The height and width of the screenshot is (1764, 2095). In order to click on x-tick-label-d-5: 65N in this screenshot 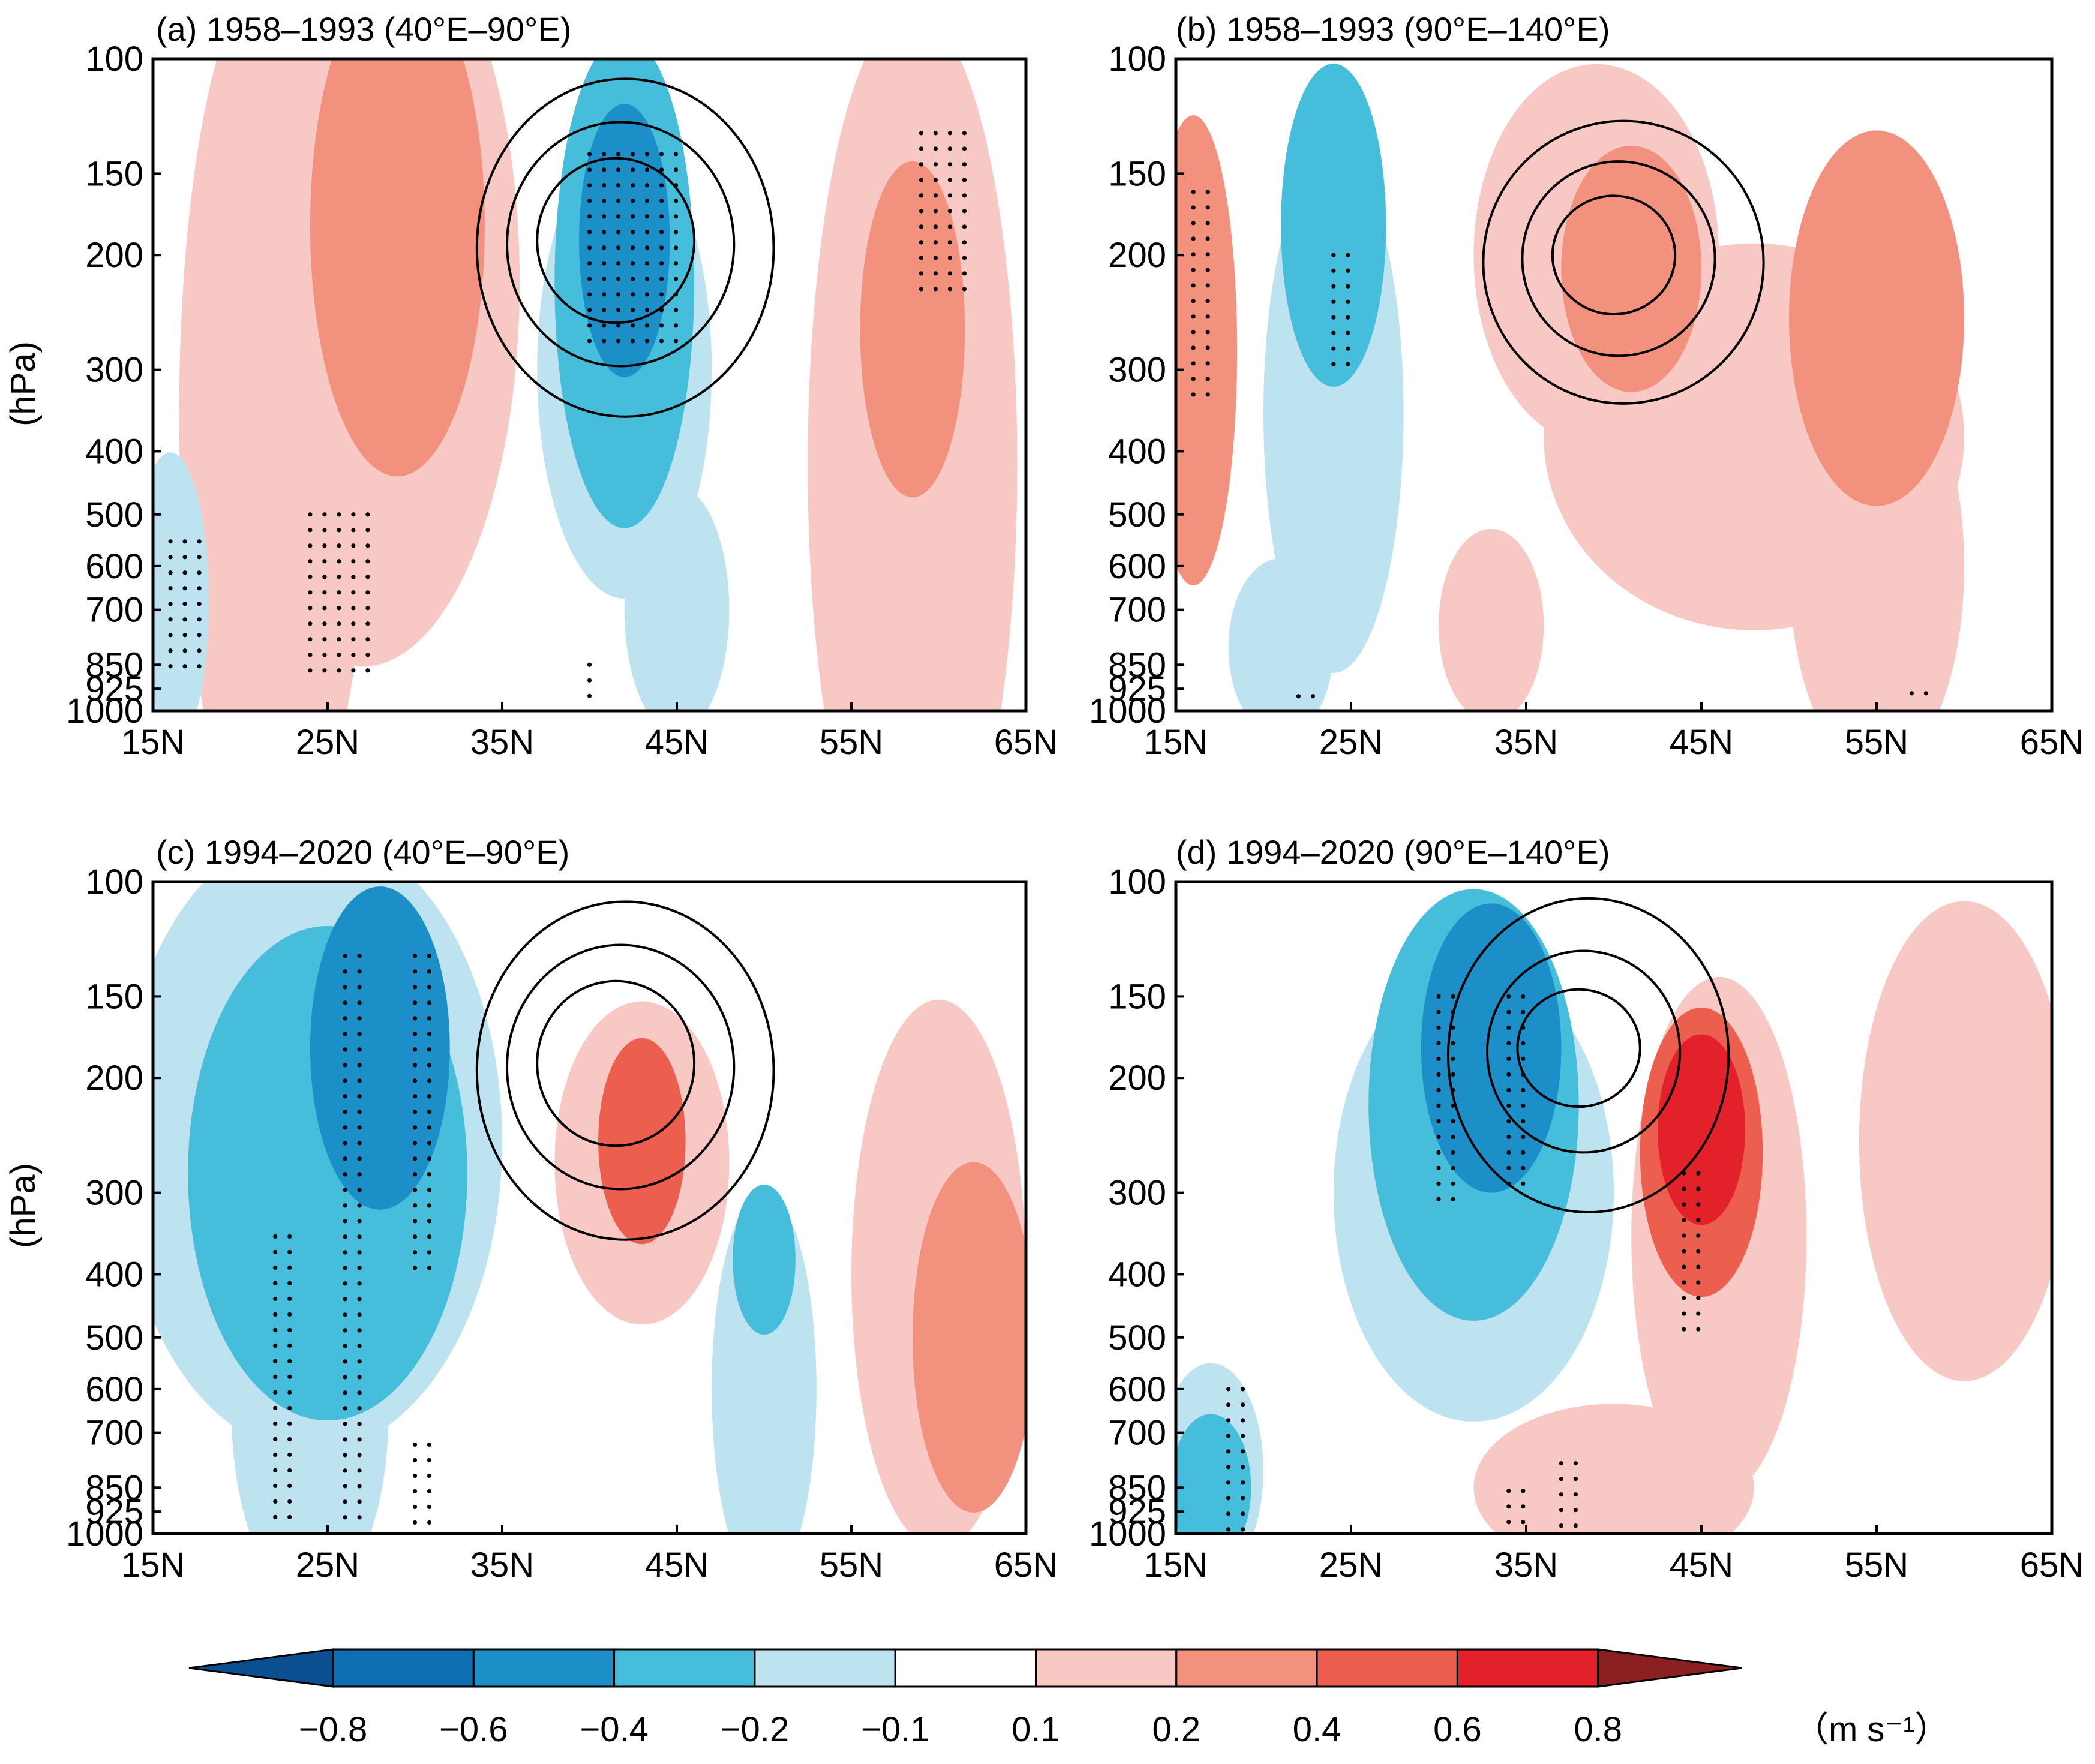, I will do `click(2052, 1565)`.